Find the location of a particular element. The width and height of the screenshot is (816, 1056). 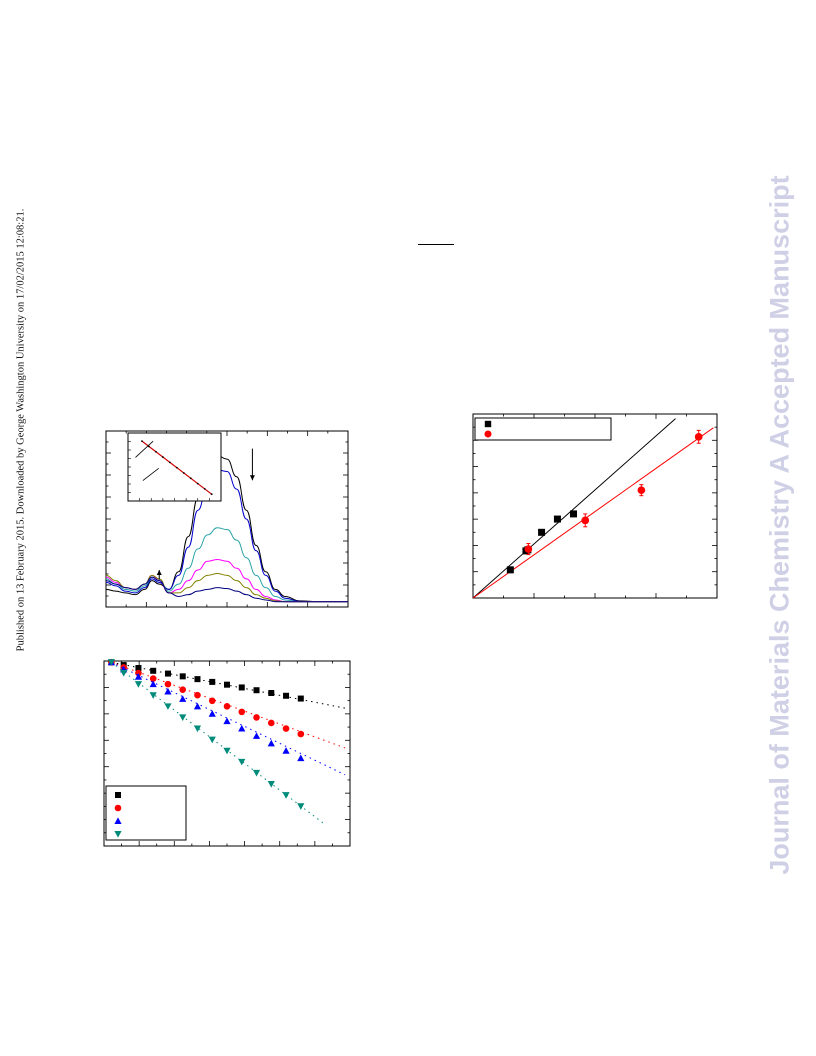

equation-rule is located at coordinates (436, 244).